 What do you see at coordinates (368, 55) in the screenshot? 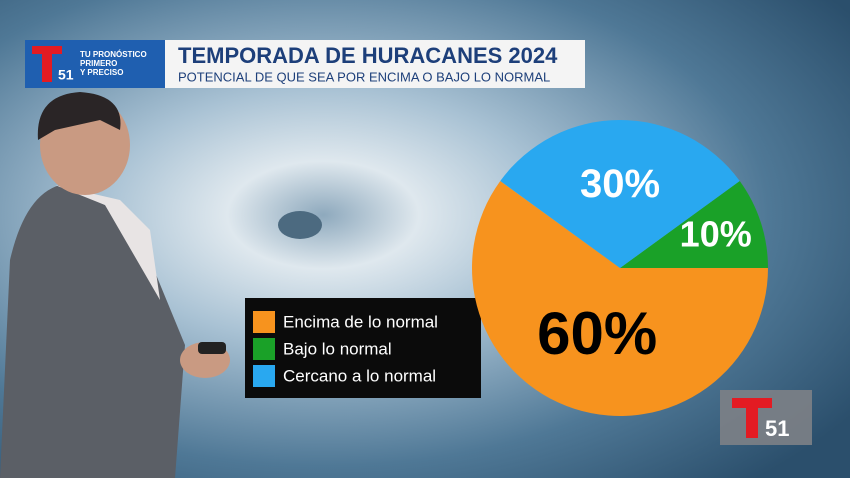
I see `chart-title: TEMPORADA DE HURACANES 2024` at bounding box center [368, 55].